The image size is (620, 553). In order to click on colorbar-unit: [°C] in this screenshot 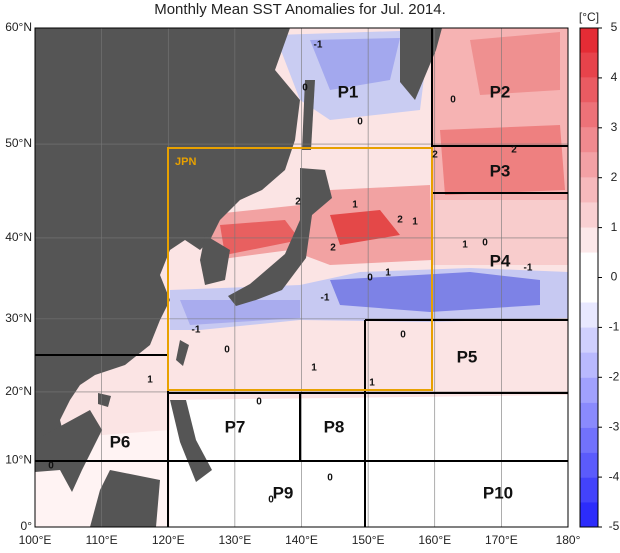, I will do `click(589, 17)`.